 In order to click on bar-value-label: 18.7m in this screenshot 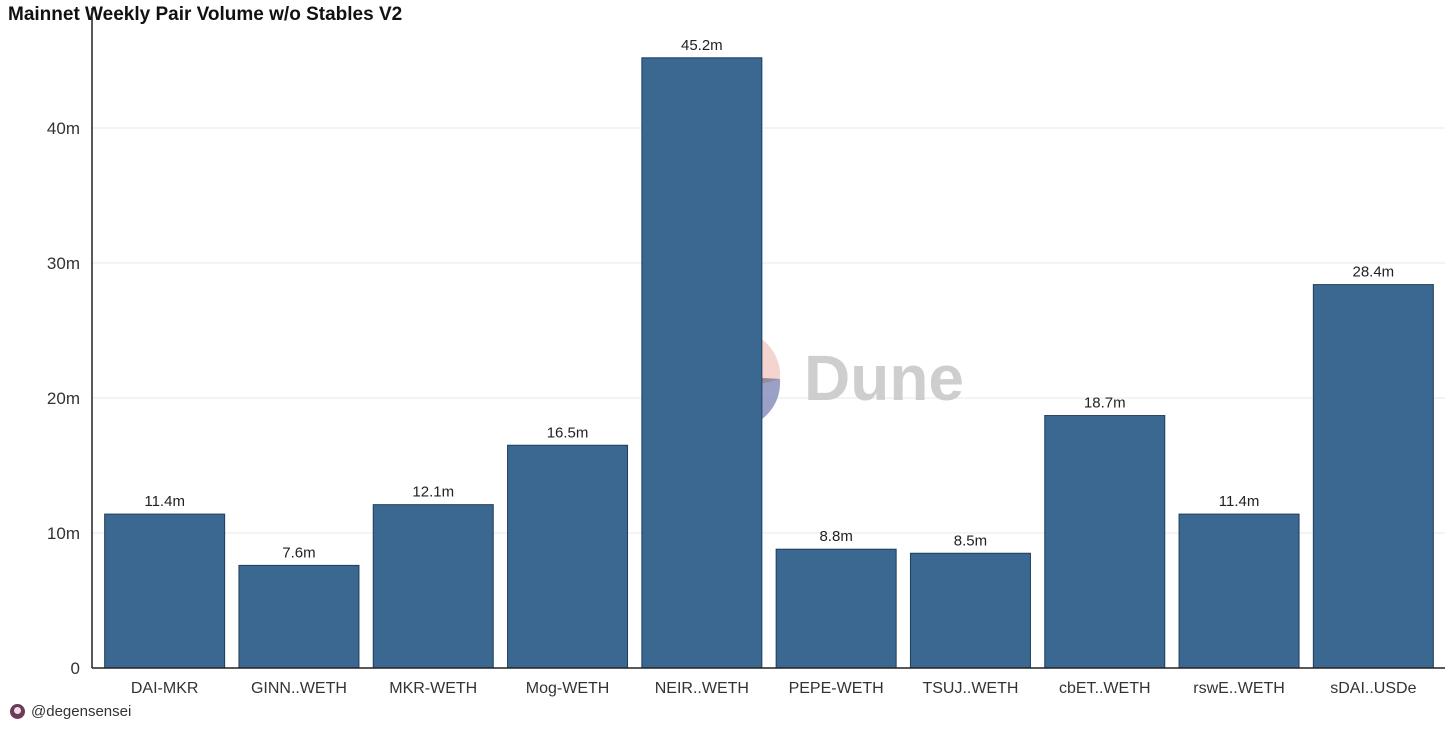, I will do `click(1105, 403)`.